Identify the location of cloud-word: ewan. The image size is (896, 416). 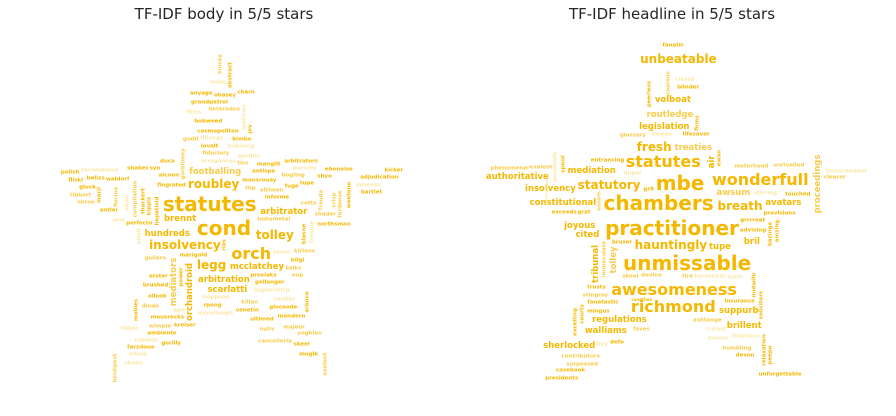
(719, 158).